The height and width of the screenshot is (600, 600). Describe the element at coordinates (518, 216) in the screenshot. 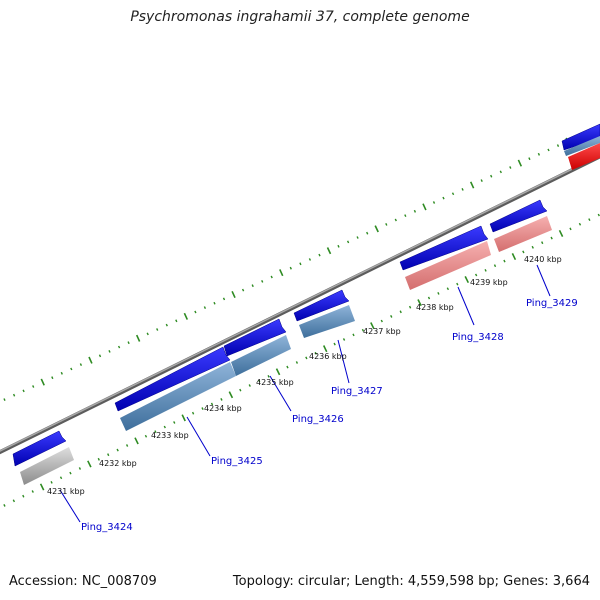

I see `gene-ping-3429-arrow` at that location.